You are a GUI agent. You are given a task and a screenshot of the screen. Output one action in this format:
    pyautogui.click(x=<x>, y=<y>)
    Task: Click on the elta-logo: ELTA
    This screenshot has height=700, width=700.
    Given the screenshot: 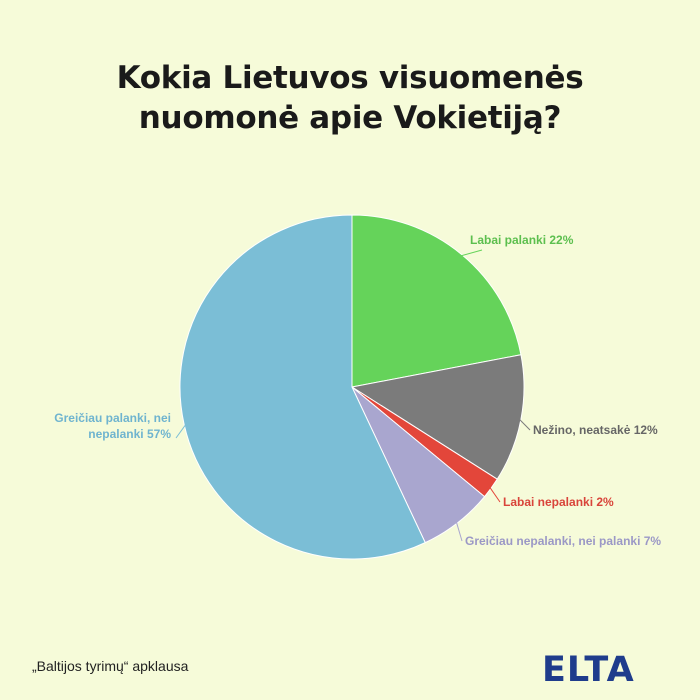 What is the action you would take?
    pyautogui.click(x=588, y=670)
    